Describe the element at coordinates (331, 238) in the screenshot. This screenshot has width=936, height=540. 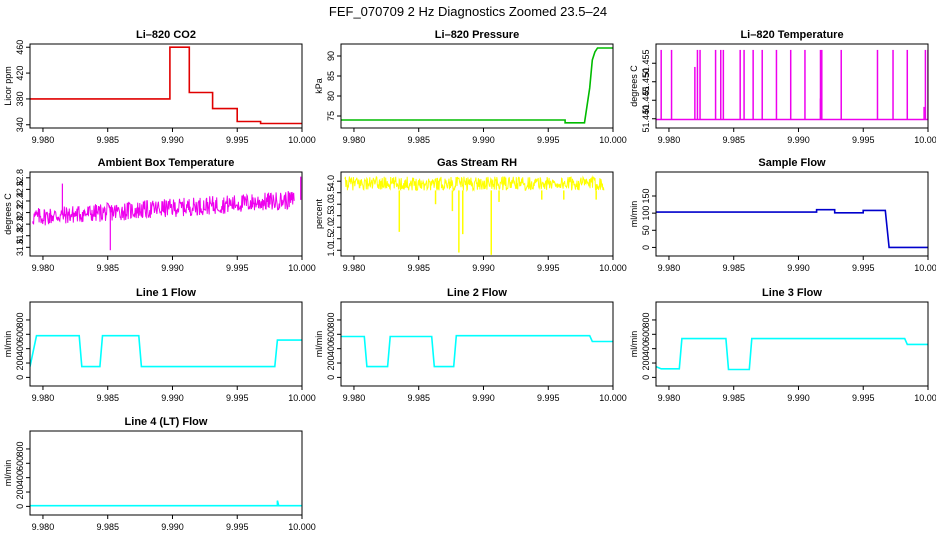
I see `y-tick-label: 1.5` at that location.